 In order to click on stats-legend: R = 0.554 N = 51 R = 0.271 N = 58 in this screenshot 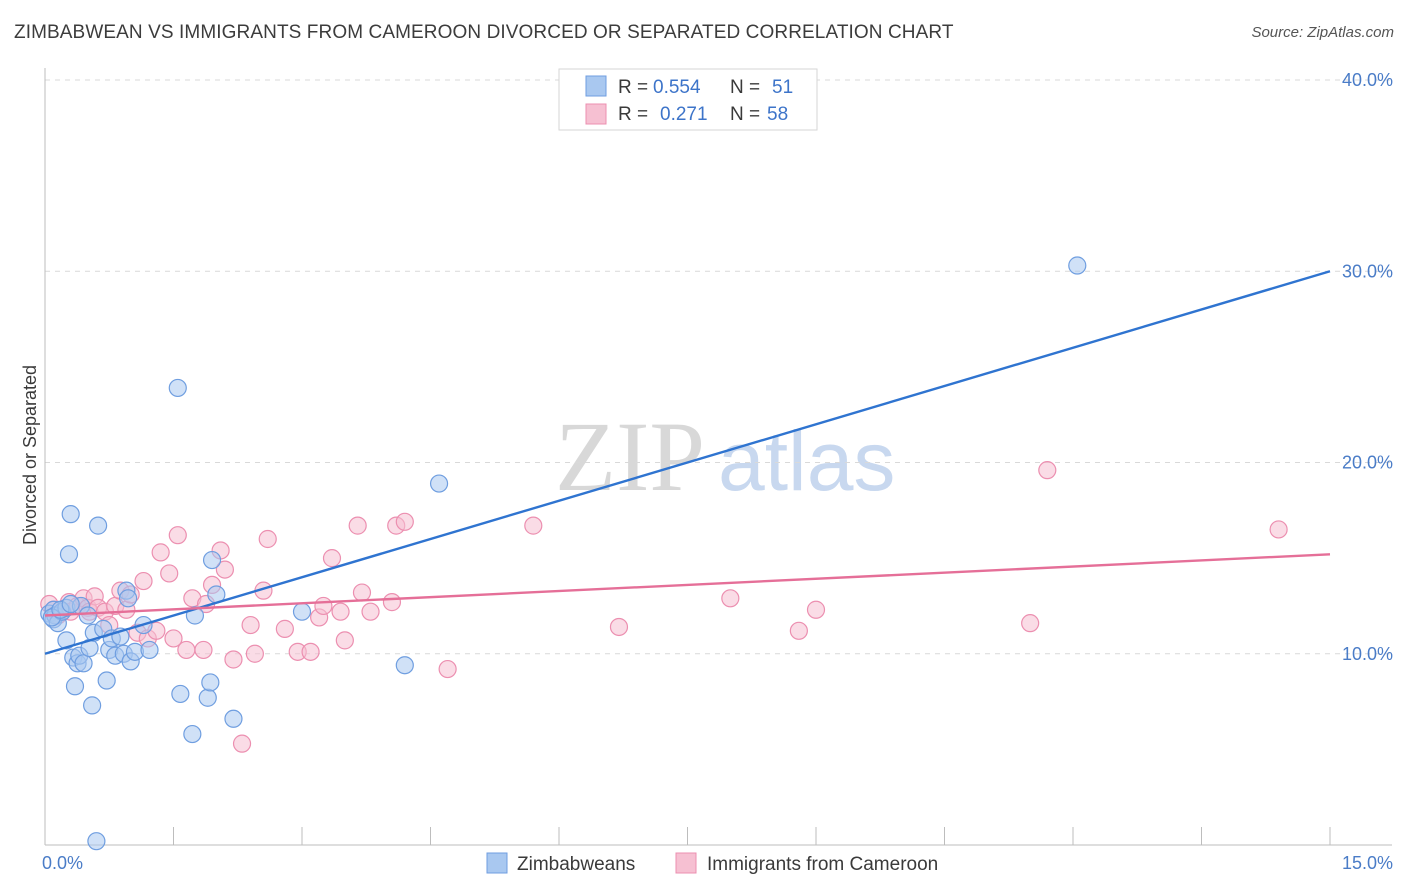, I will do `click(688, 99)`.